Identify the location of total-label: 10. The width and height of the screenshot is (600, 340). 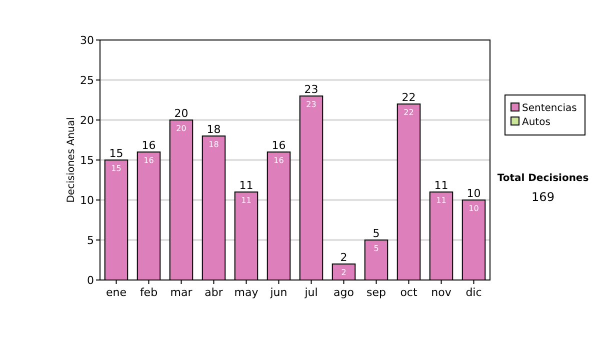
(473, 193).